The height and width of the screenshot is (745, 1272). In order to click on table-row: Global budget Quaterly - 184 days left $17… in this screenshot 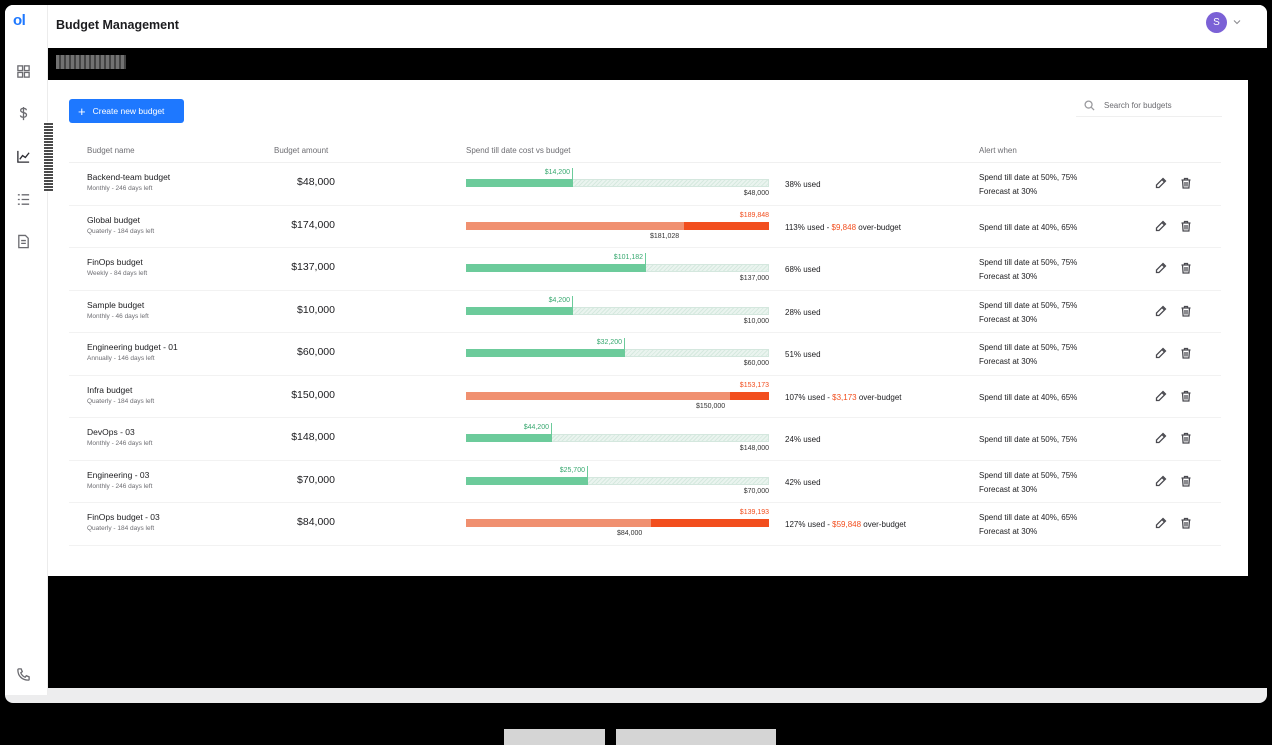, I will do `click(645, 227)`.